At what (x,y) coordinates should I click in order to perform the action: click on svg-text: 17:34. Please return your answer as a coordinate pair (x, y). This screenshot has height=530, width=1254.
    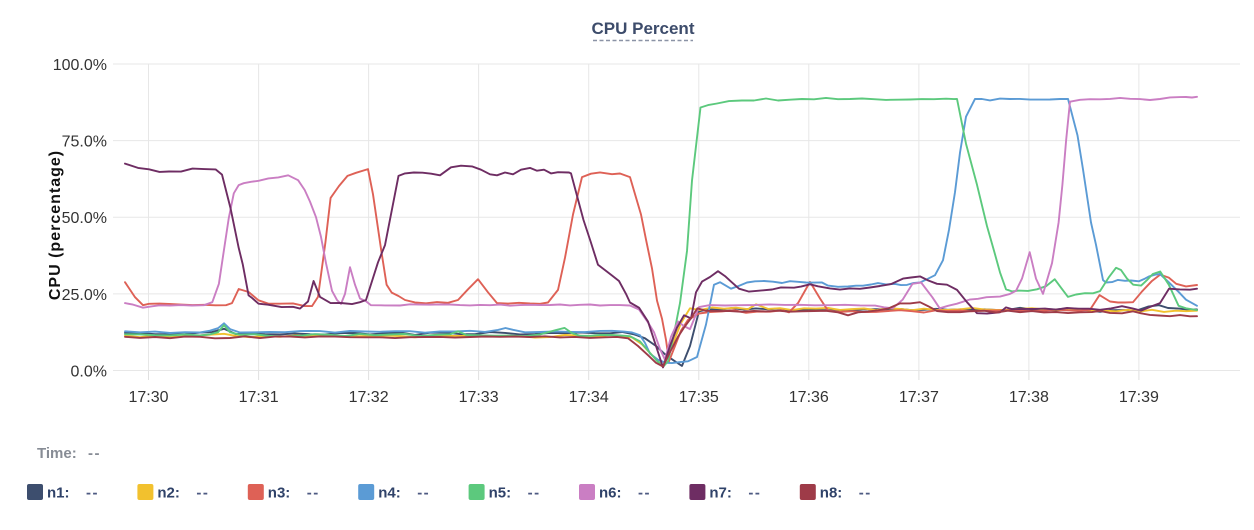
    Looking at the image, I should click on (589, 397).